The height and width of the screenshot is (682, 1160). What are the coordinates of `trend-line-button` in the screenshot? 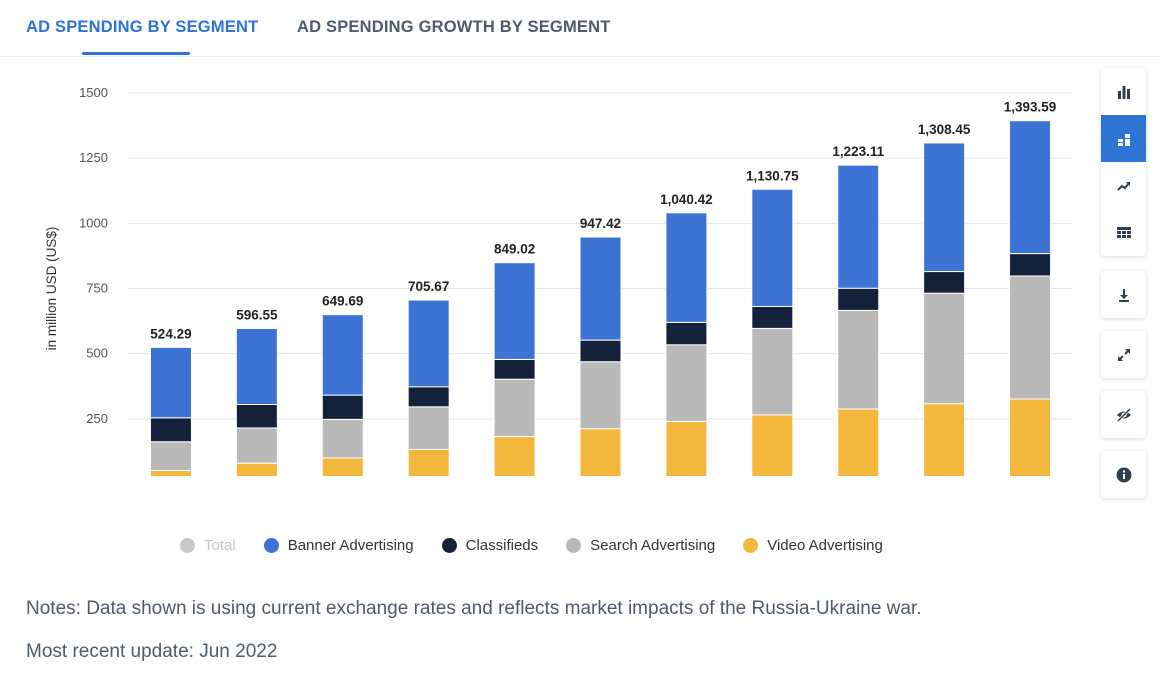 It's located at (1123, 185).